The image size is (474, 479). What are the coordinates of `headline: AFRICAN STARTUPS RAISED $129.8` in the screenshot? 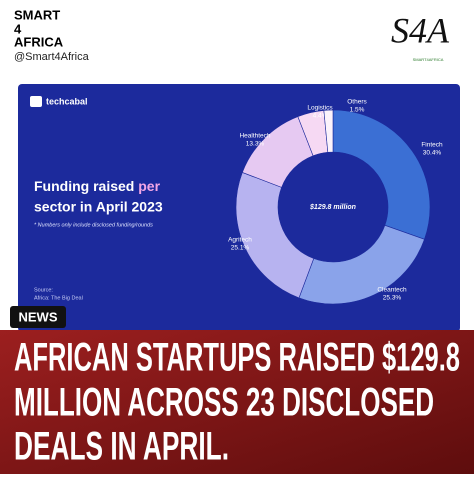 It's located at (237, 358).